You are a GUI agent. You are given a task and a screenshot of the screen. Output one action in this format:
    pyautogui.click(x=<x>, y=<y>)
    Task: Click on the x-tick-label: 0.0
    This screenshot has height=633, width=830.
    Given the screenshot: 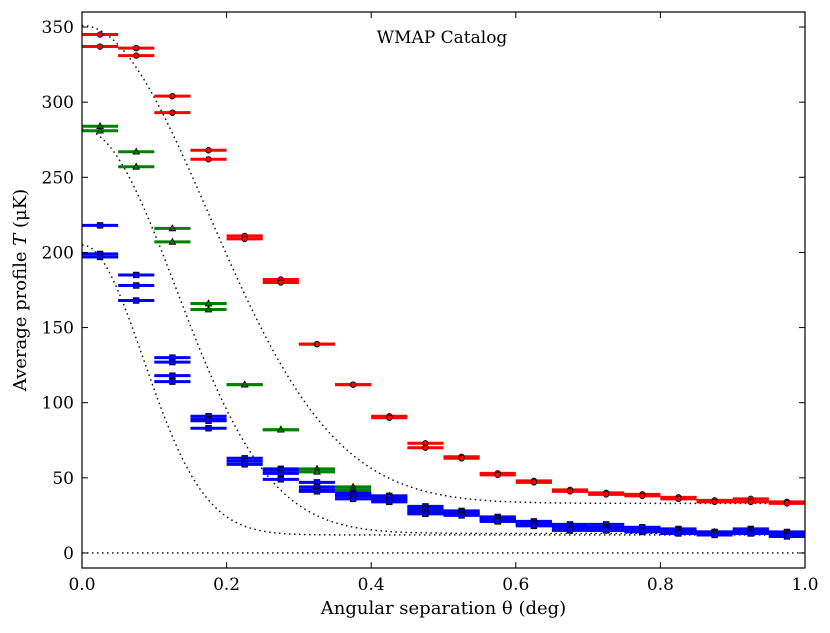 What is the action you would take?
    pyautogui.click(x=81, y=585)
    